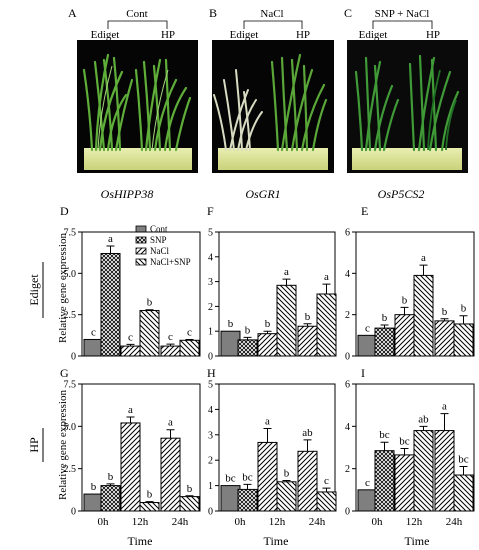 The height and width of the screenshot is (550, 479). What do you see at coordinates (63, 288) in the screenshot?
I see `y-axis-title-ediget: Relative gene expression` at bounding box center [63, 288].